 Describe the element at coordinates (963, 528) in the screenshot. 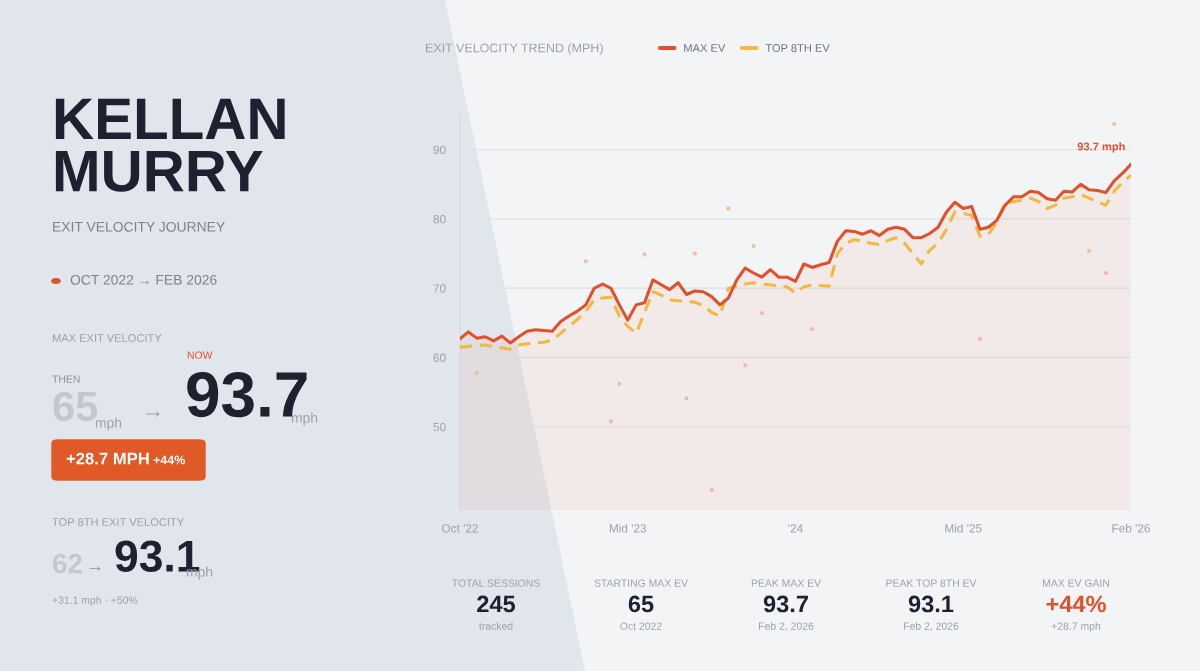

I see `x-tick-label: Mid '25` at that location.